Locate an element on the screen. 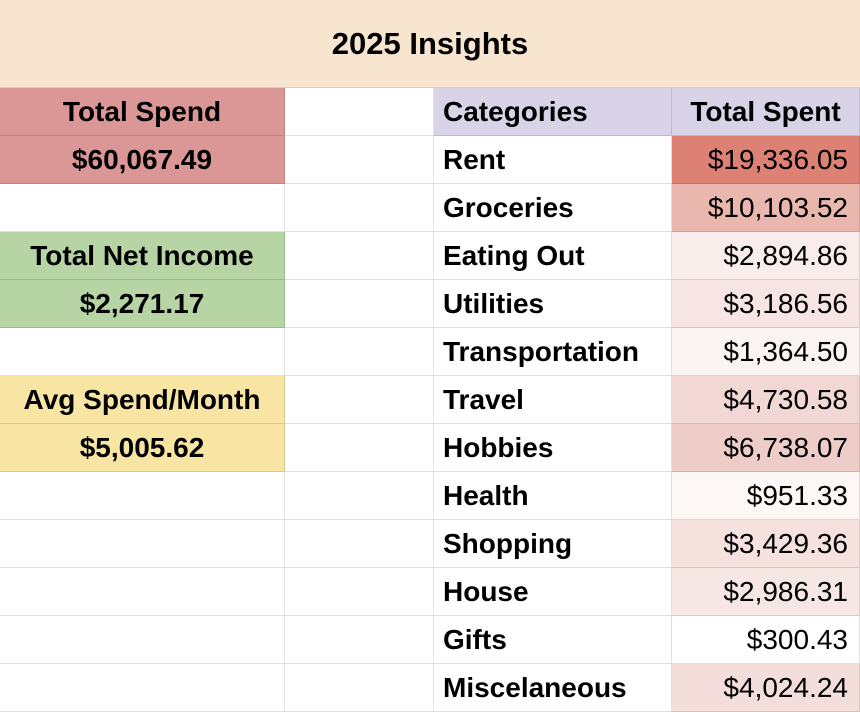 This screenshot has width=860, height=712. category-cell-gifts: Gifts is located at coordinates (553, 640).